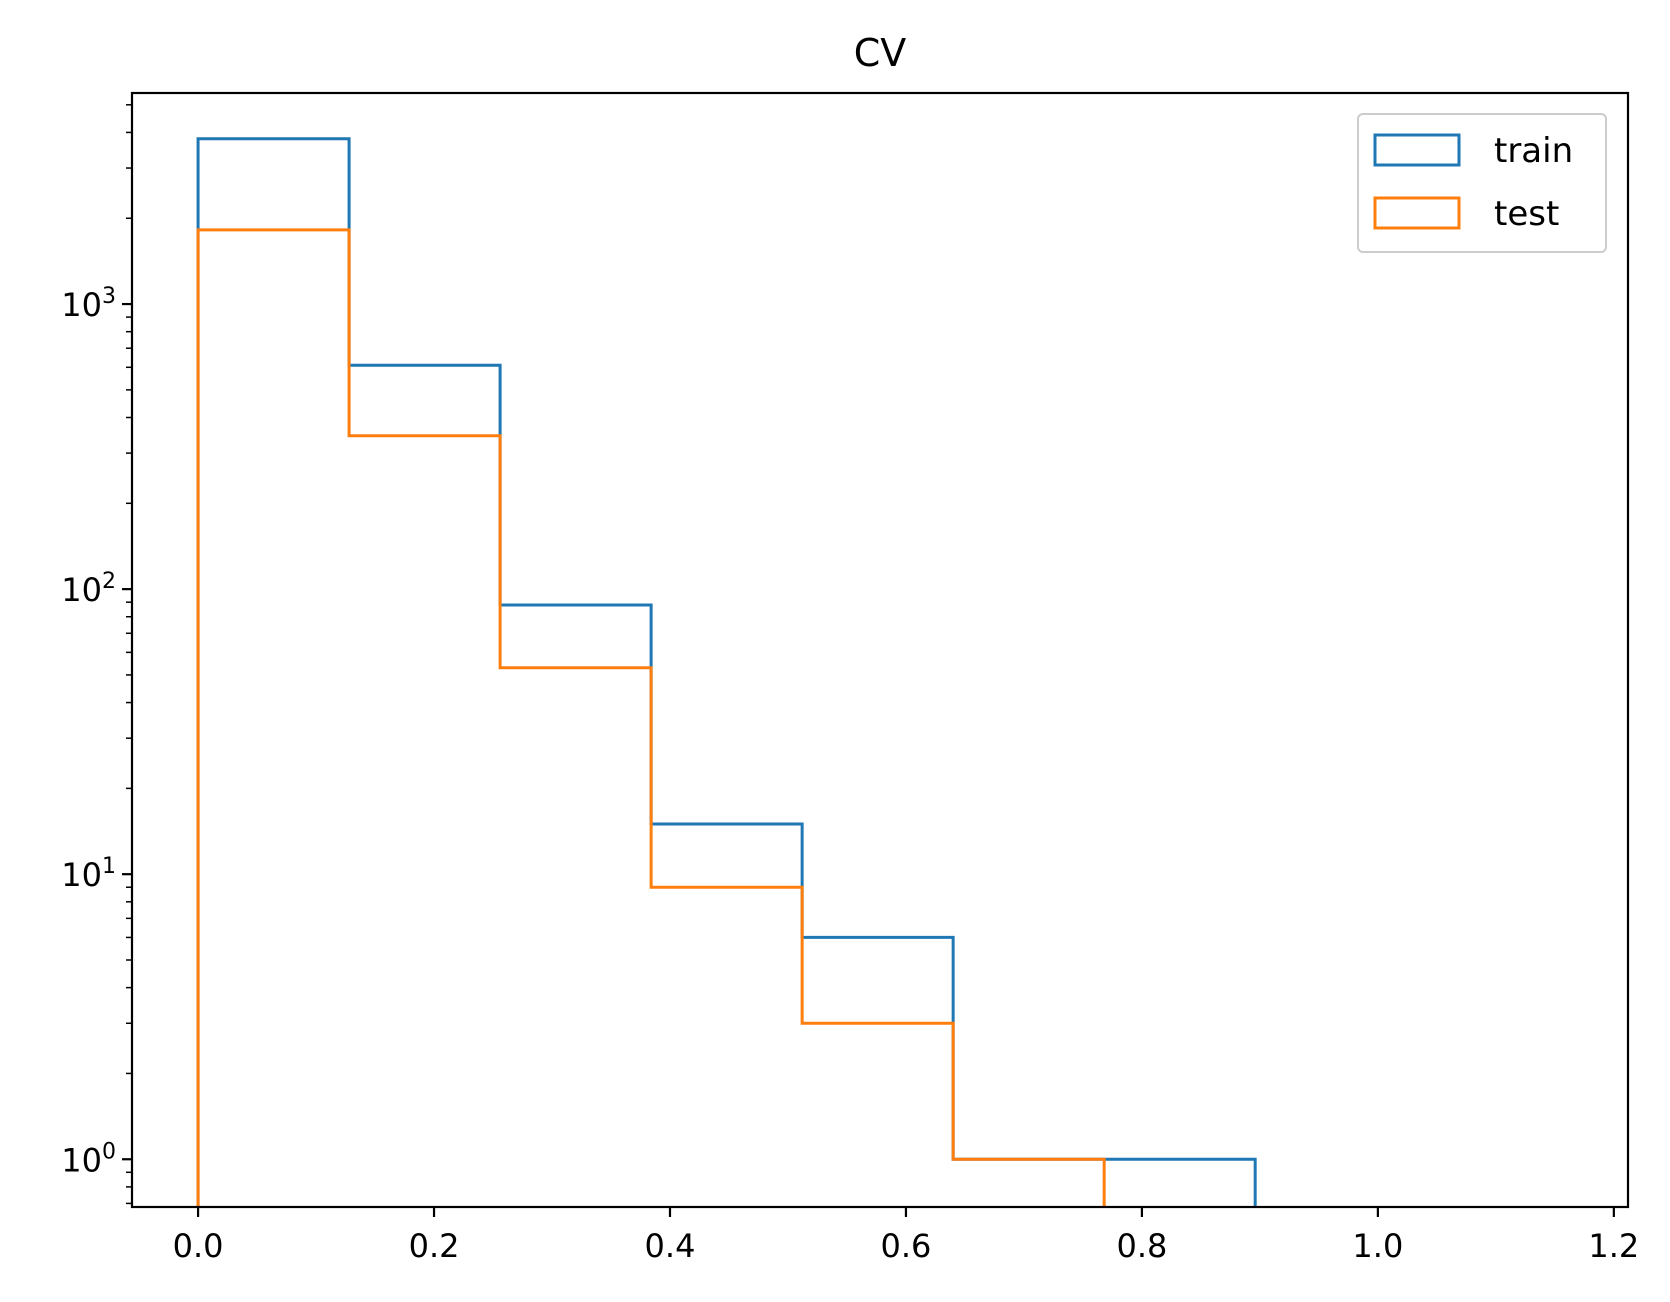  I want to click on x-tick-label: 0.8, so click(1141, 1246).